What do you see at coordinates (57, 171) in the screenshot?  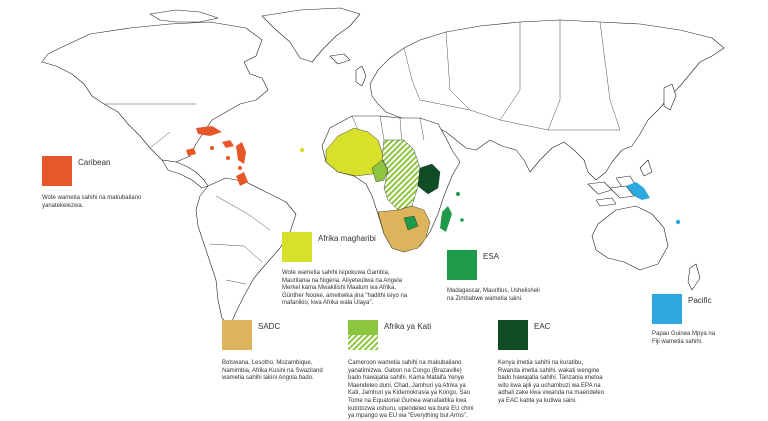 I see `caribean-swatch` at bounding box center [57, 171].